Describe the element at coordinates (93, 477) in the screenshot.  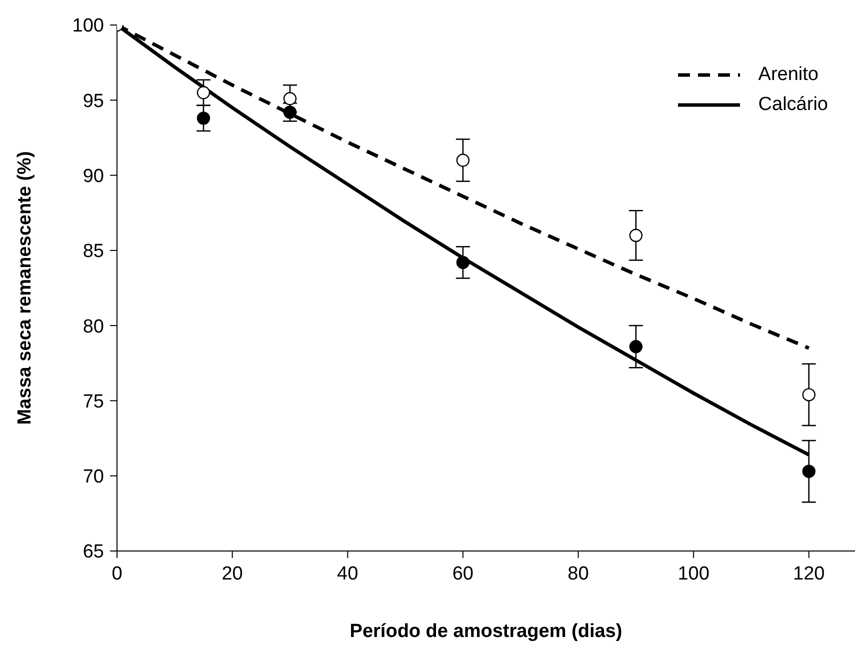
I see `y-tick-label: 70` at that location.